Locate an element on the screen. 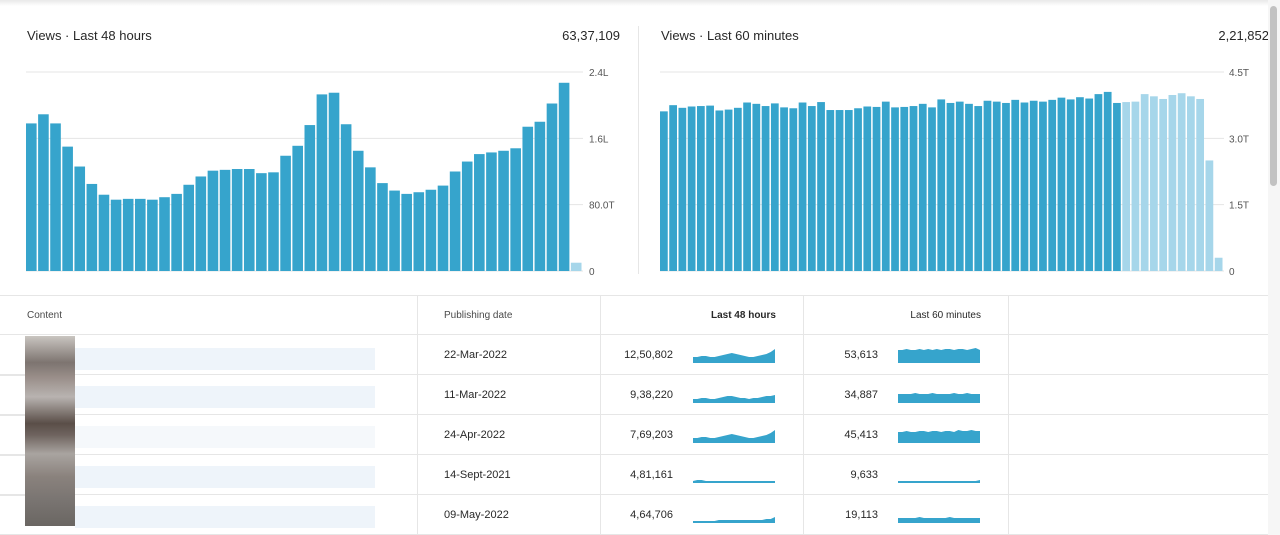 The image size is (1280, 535). header-last-48-hours: Last 48 hours is located at coordinates (702, 315).